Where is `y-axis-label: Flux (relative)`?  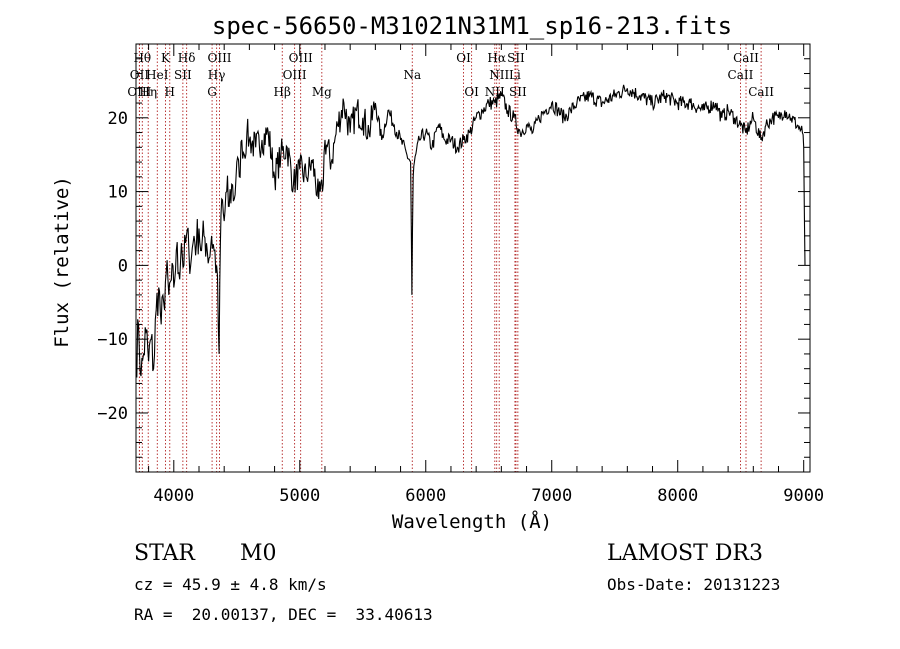
y-axis-label: Flux (relative) is located at coordinates (62, 262).